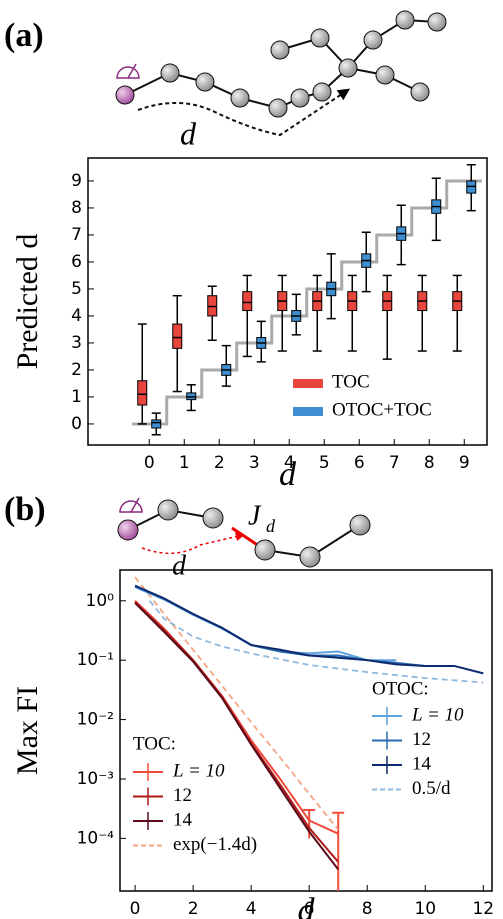 This screenshot has width=503, height=919. I want to click on x-tick-label: 3, so click(254, 463).